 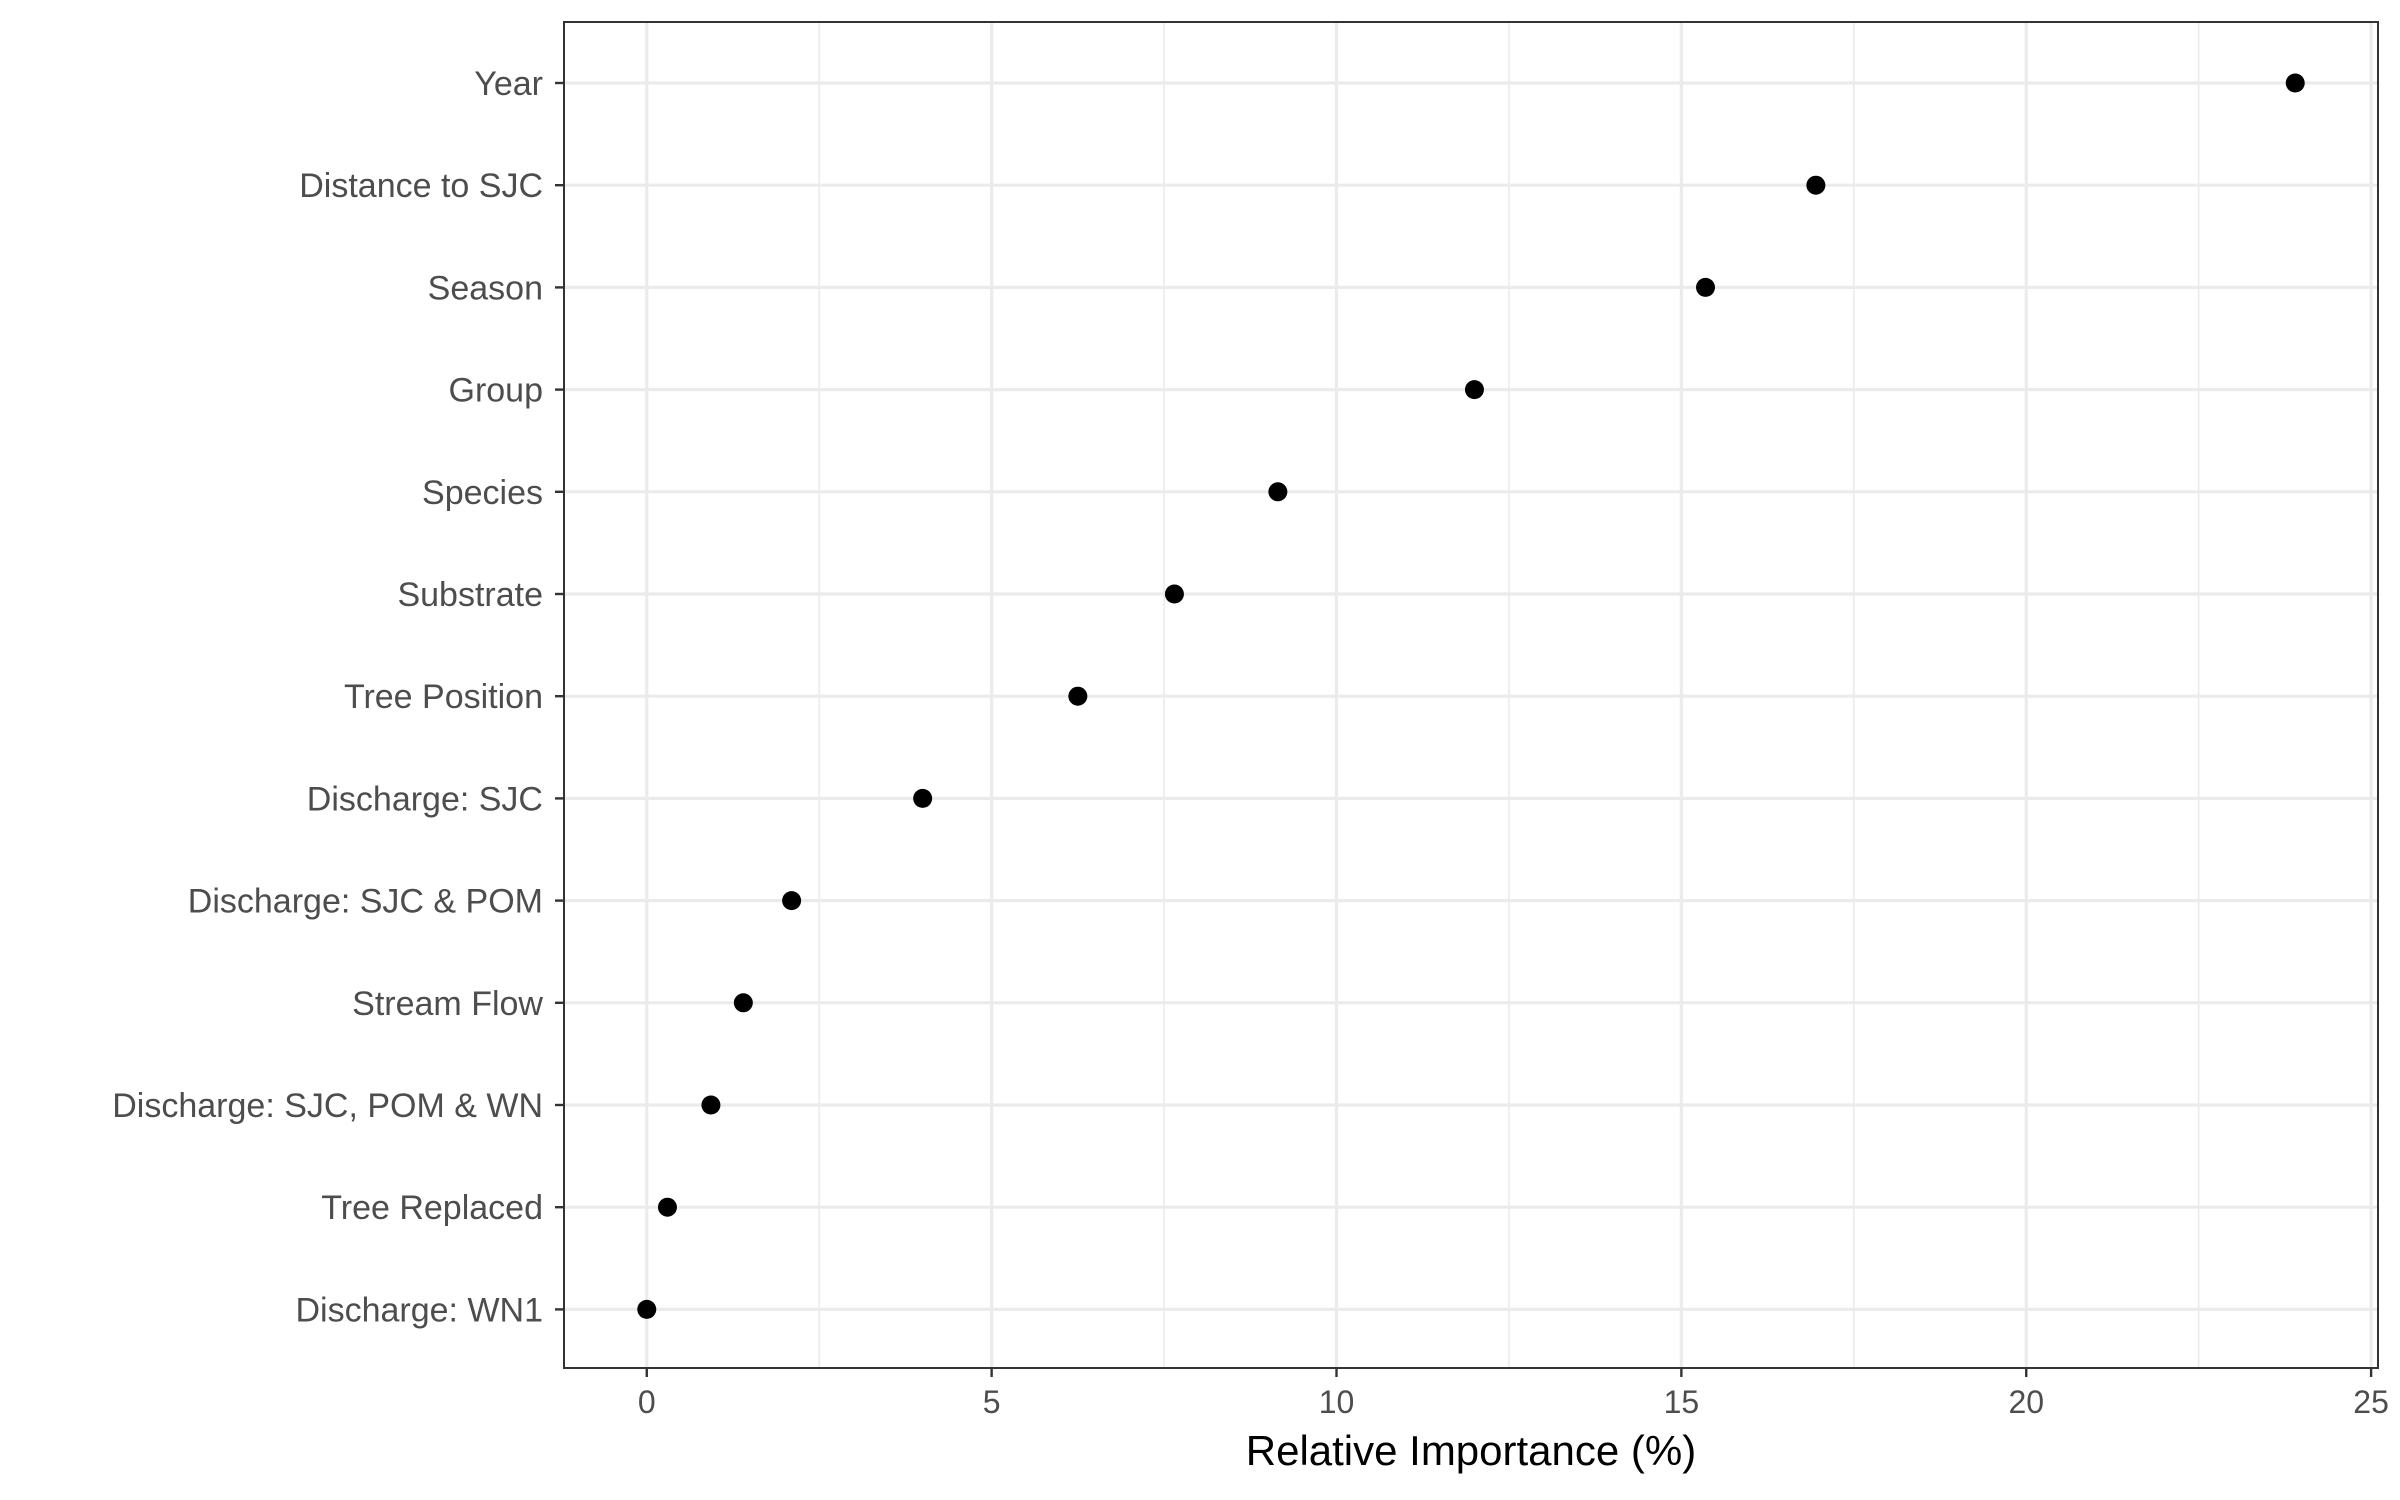 What do you see at coordinates (2026, 1402) in the screenshot?
I see `x-tick-label: 20` at bounding box center [2026, 1402].